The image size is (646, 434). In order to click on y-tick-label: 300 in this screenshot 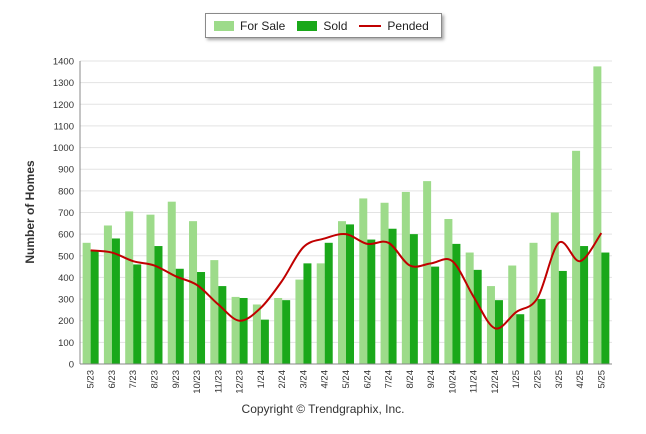, I will do `click(66, 300)`.